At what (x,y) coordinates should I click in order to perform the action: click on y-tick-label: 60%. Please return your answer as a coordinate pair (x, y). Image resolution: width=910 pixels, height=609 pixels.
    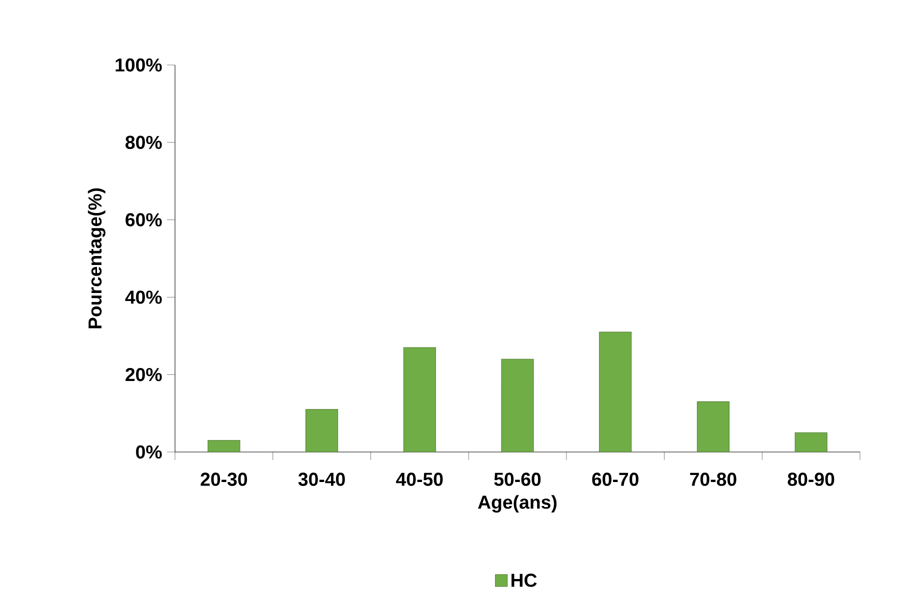
    Looking at the image, I should click on (144, 219).